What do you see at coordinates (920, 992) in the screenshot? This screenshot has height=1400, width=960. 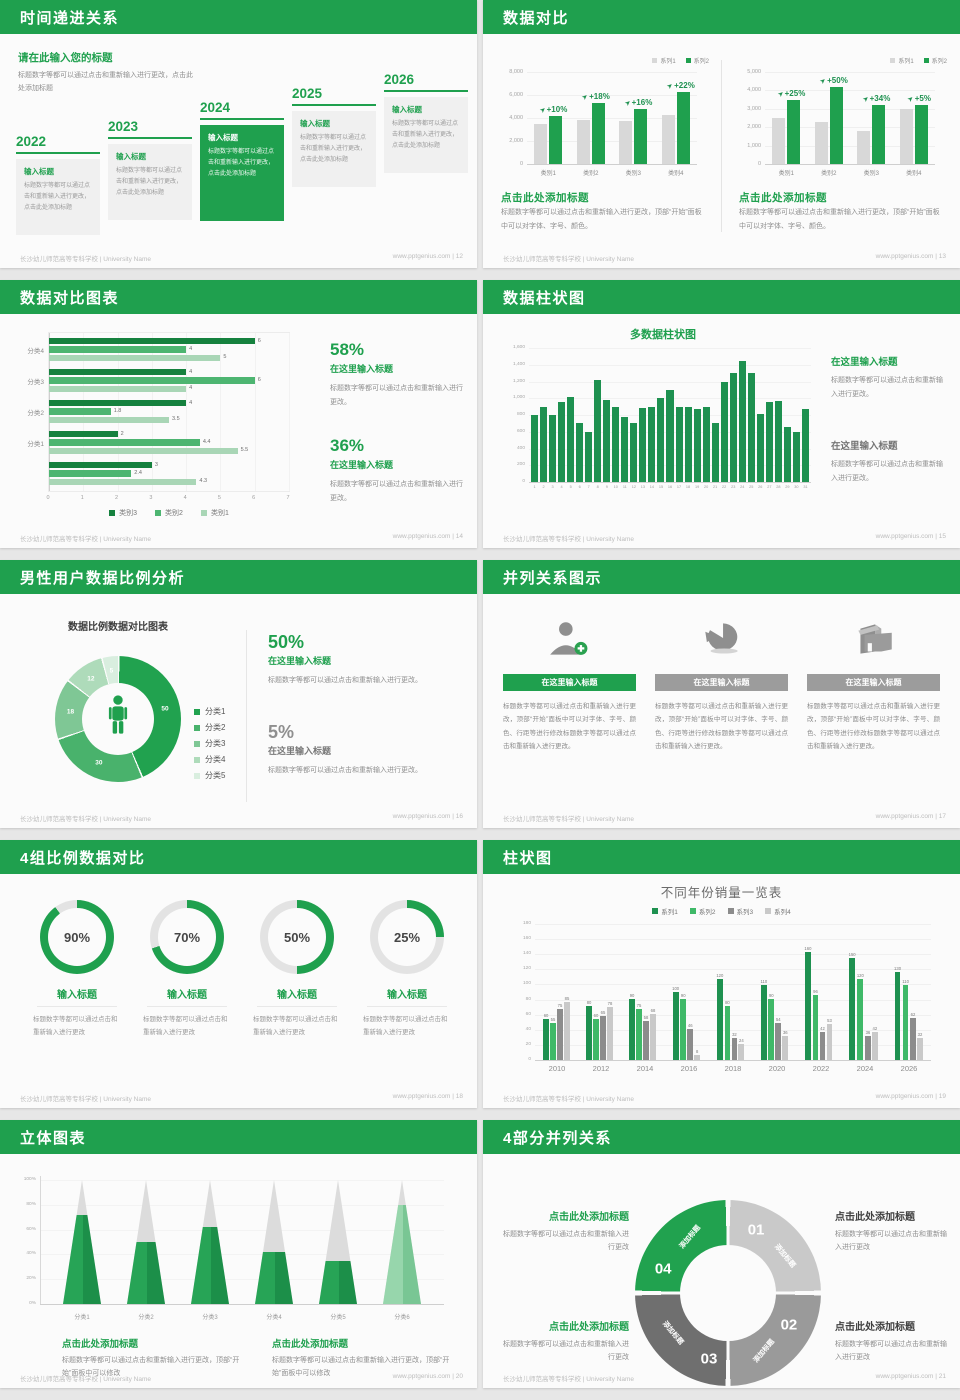 I see `bar-wrap: 32` at bounding box center [920, 992].